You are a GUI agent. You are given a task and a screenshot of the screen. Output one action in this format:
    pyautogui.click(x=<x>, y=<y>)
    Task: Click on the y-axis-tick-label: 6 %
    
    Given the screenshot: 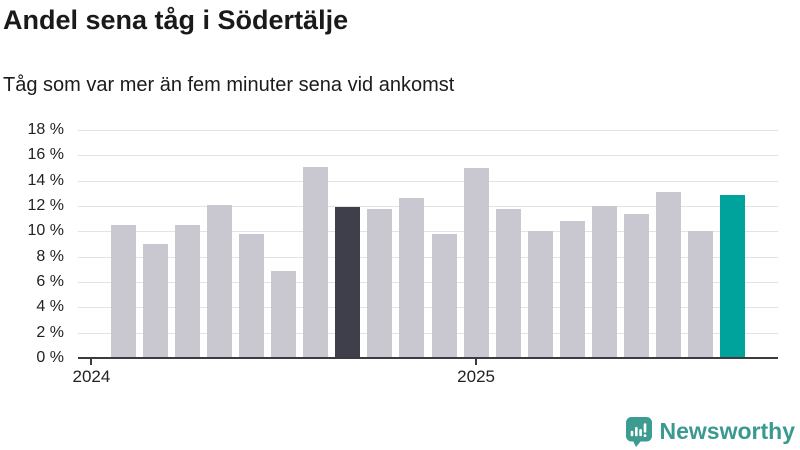 What is the action you would take?
    pyautogui.click(x=50, y=281)
    